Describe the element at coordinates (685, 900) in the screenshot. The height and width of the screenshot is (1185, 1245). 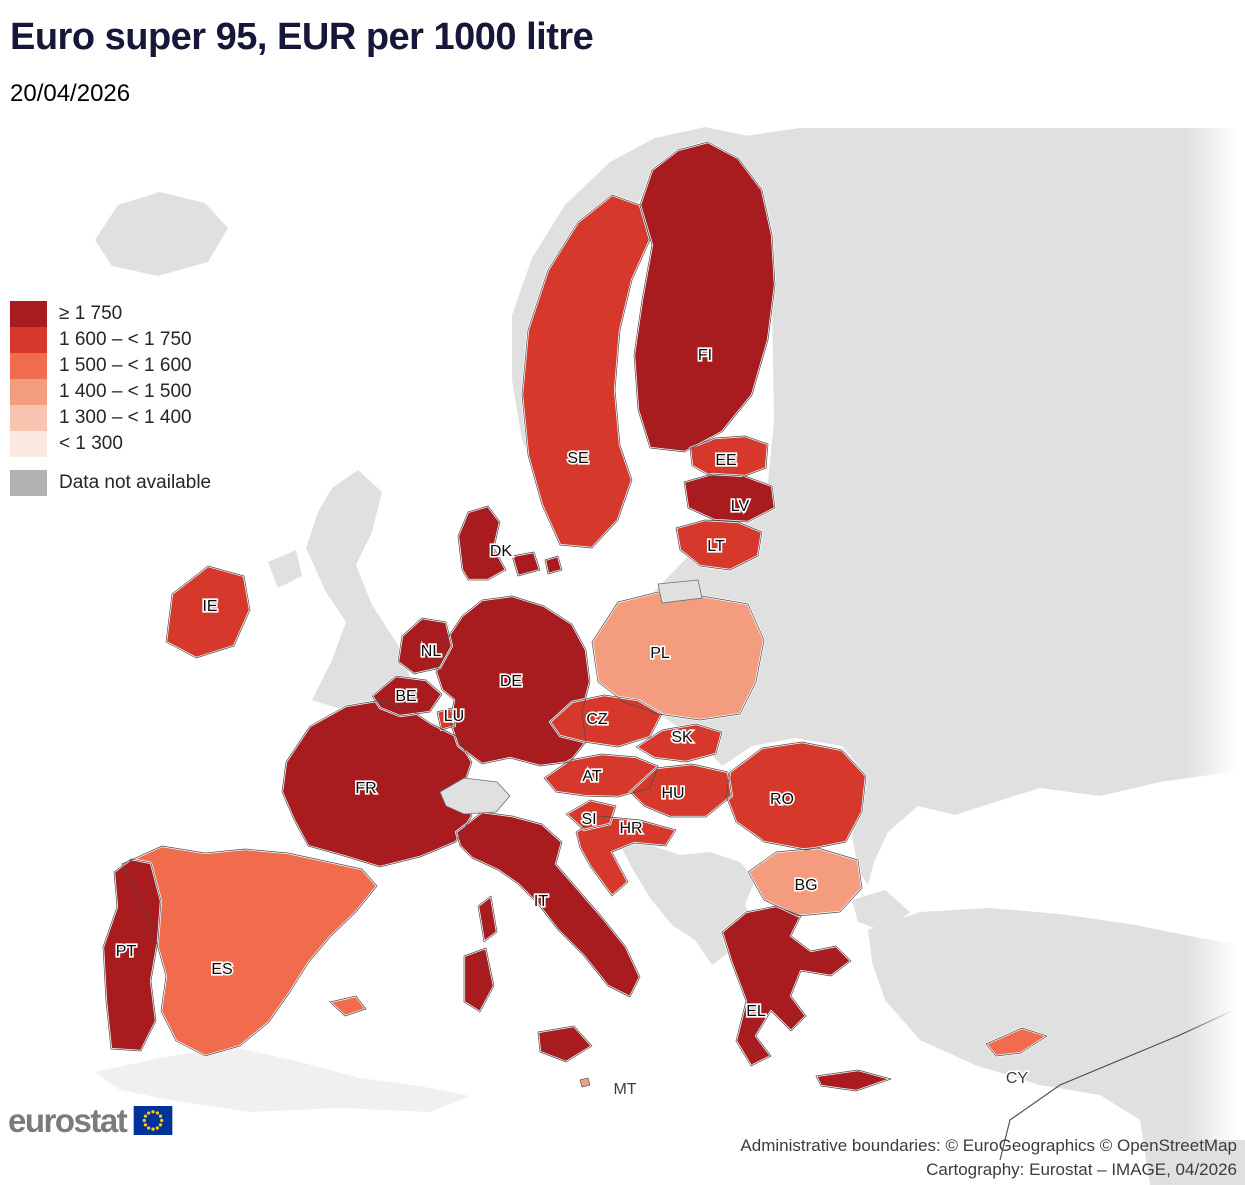
I see `land-western-balkans` at that location.